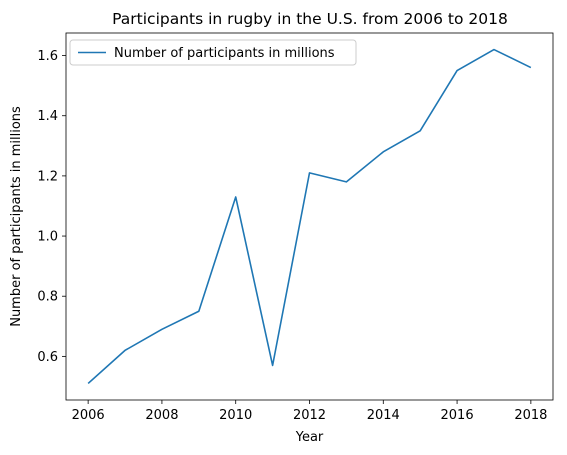 This screenshot has height=455, width=567. What do you see at coordinates (47, 176) in the screenshot?
I see `y-tick-label: 1.2` at bounding box center [47, 176].